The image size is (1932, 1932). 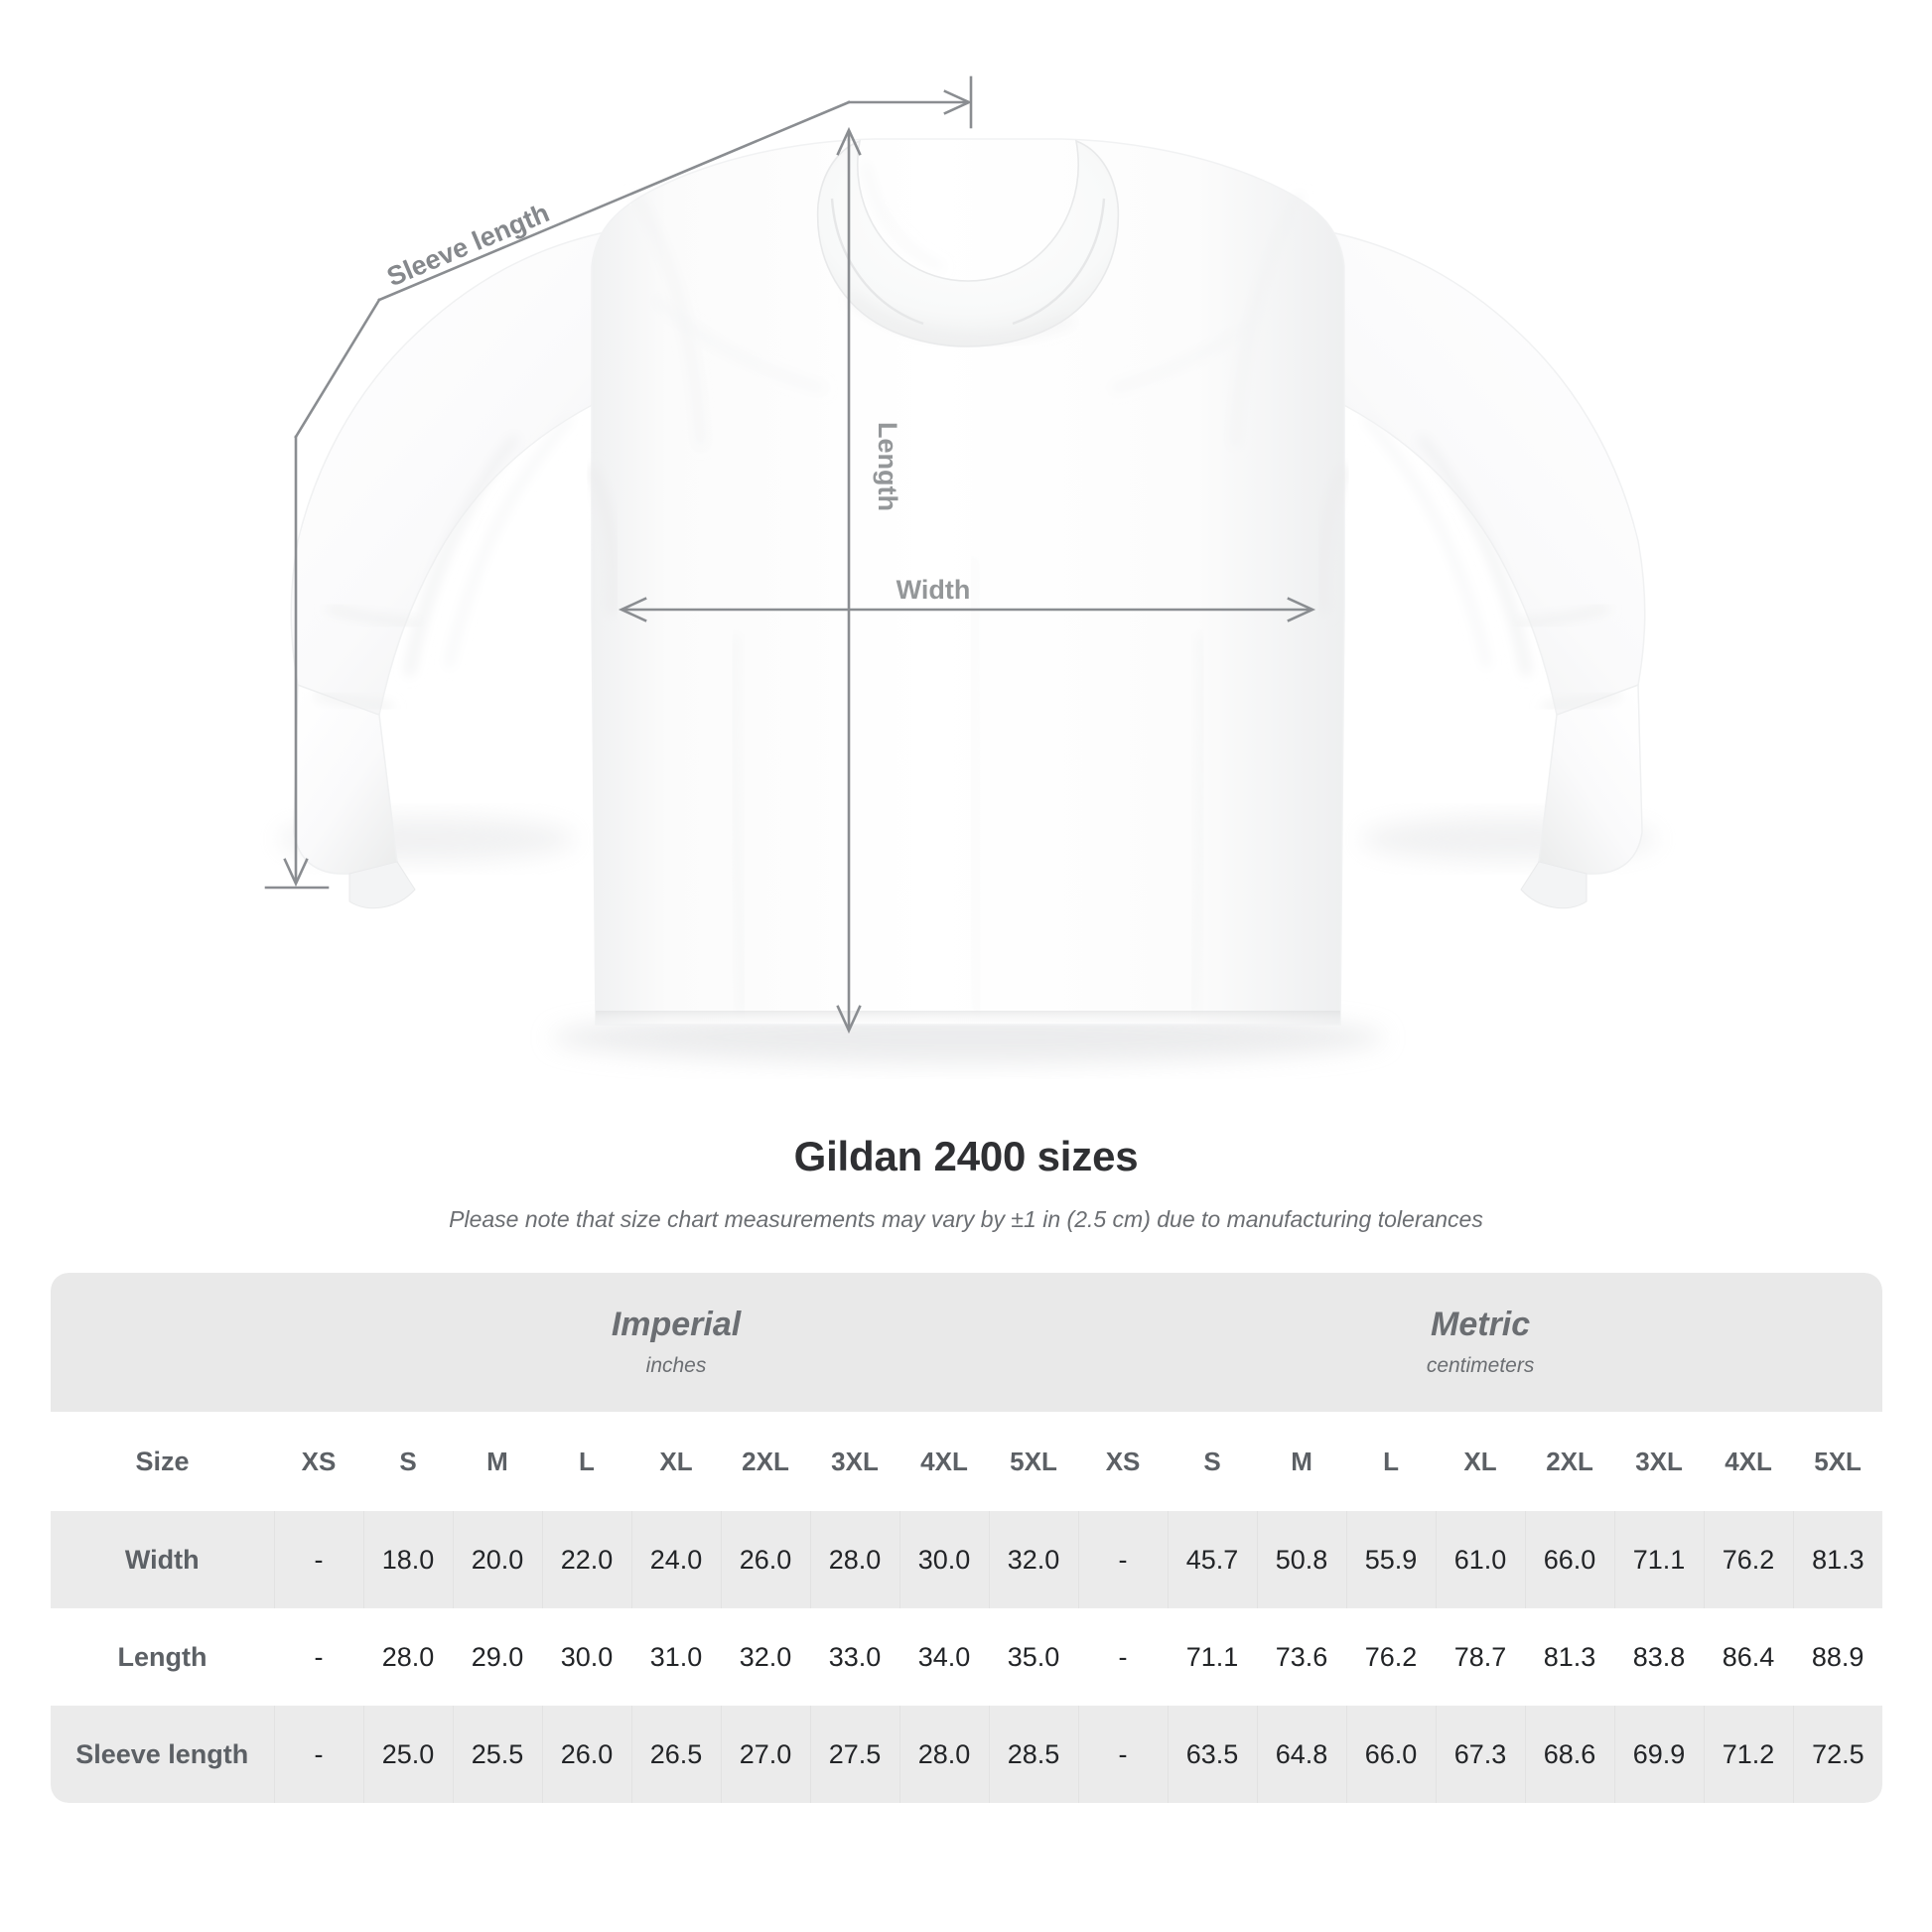 I want to click on size-col-metric-l: L, so click(x=1392, y=1462).